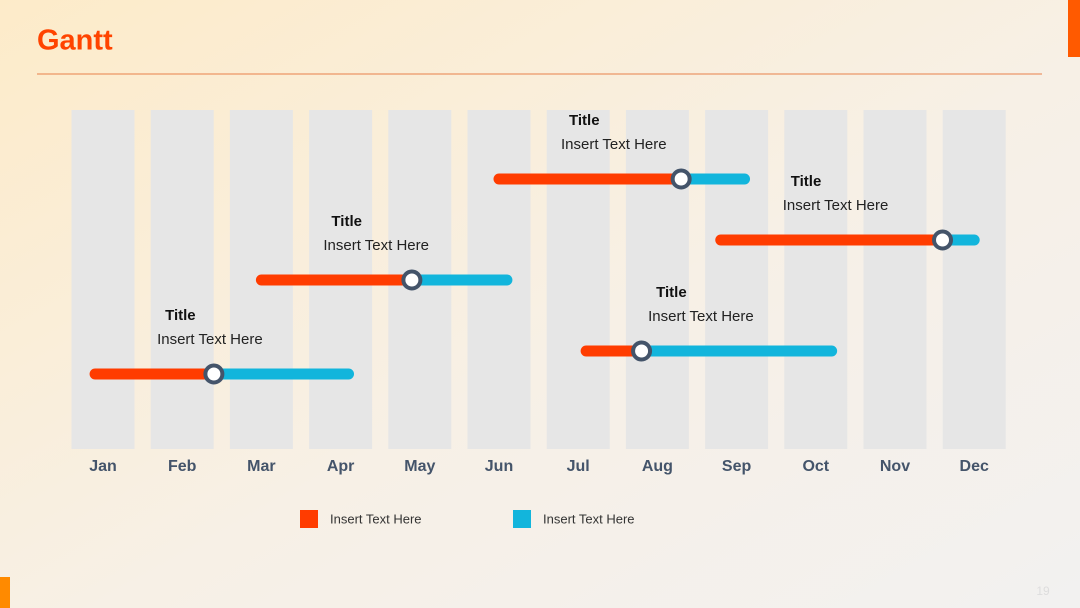 The image size is (1080, 608). Describe the element at coordinates (499, 466) in the screenshot. I see `x-tick-label: Jun` at that location.